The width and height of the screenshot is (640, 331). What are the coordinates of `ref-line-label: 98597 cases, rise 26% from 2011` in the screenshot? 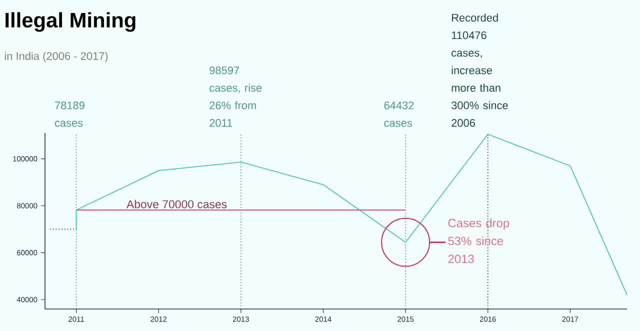 It's located at (236, 96).